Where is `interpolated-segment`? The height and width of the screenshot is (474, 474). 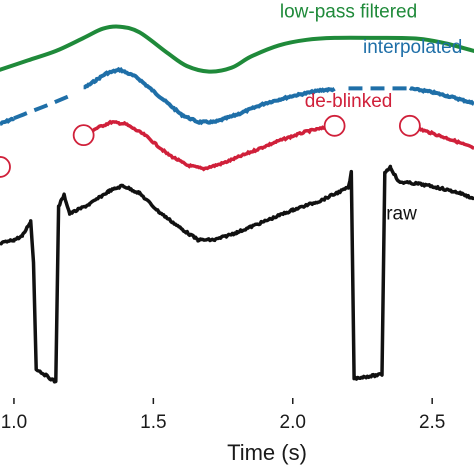 interpolated-segment is located at coordinates (42, 107).